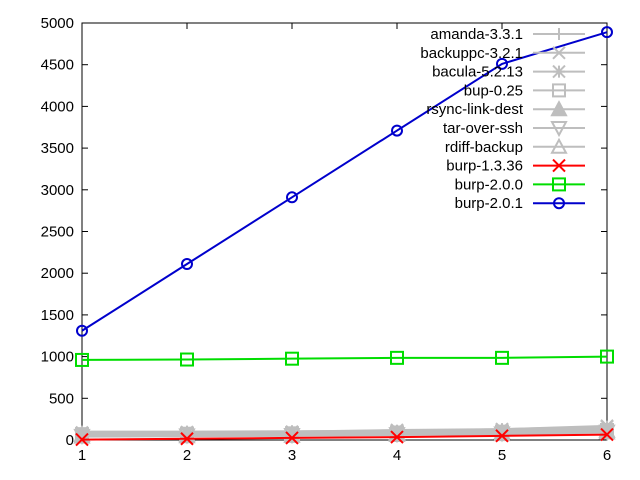  What do you see at coordinates (489, 184) in the screenshot?
I see `legend-label: burp-2.0.0` at bounding box center [489, 184].